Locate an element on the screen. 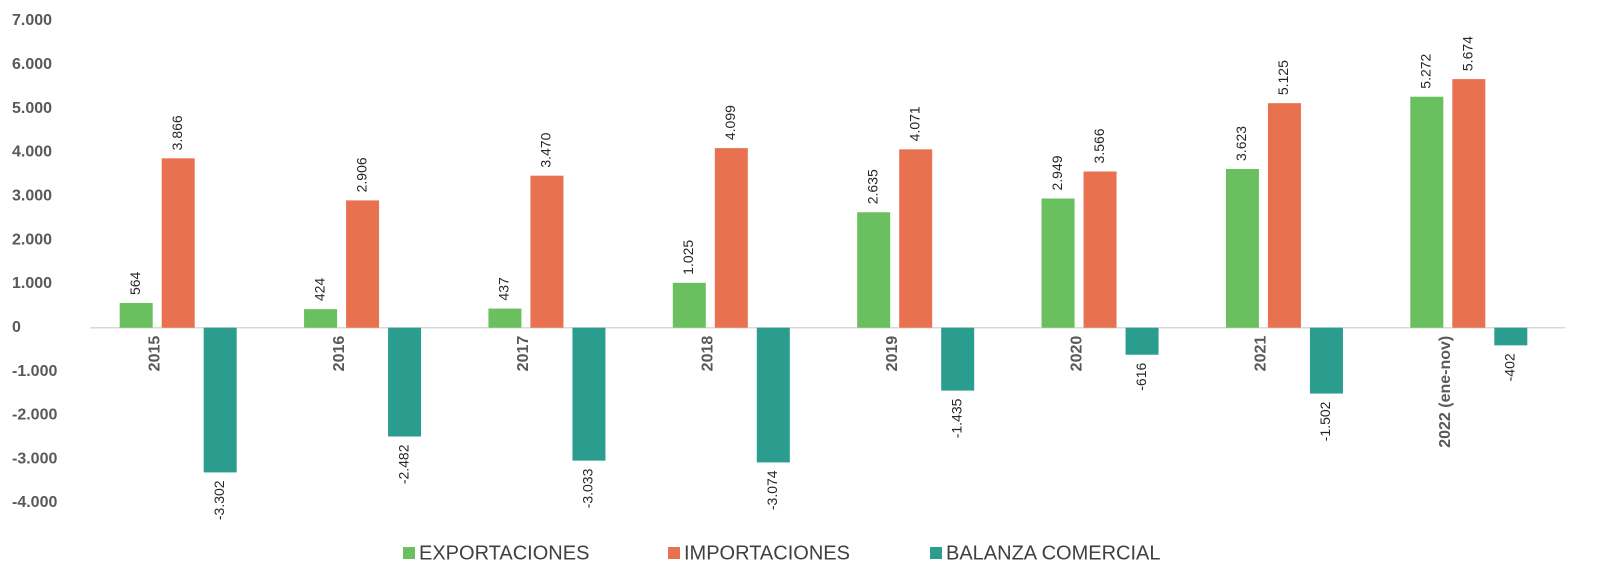  data-label: 437 is located at coordinates (504, 289).